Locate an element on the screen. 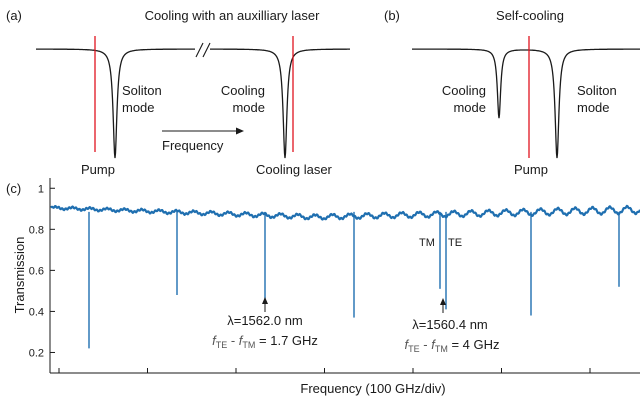 The width and height of the screenshot is (640, 408). annotation-1562-f-tm: f is located at coordinates (241, 340).